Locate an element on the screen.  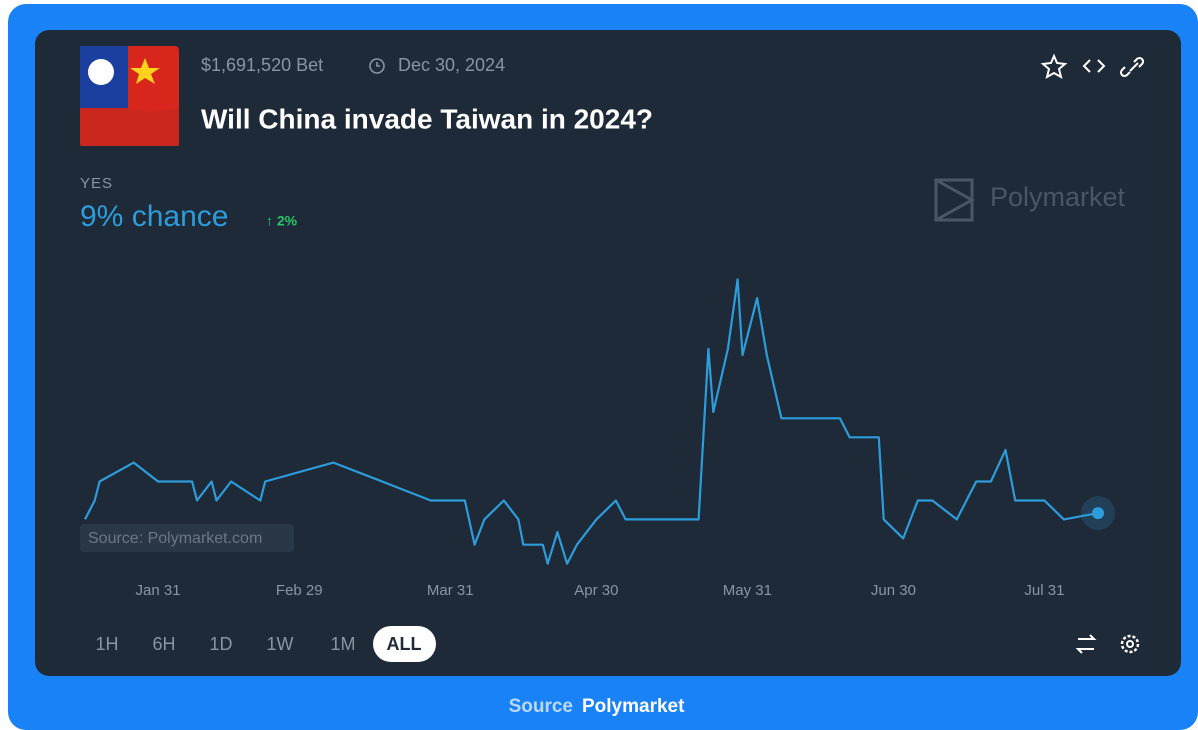
range-active-bg is located at coordinates (404, 644).